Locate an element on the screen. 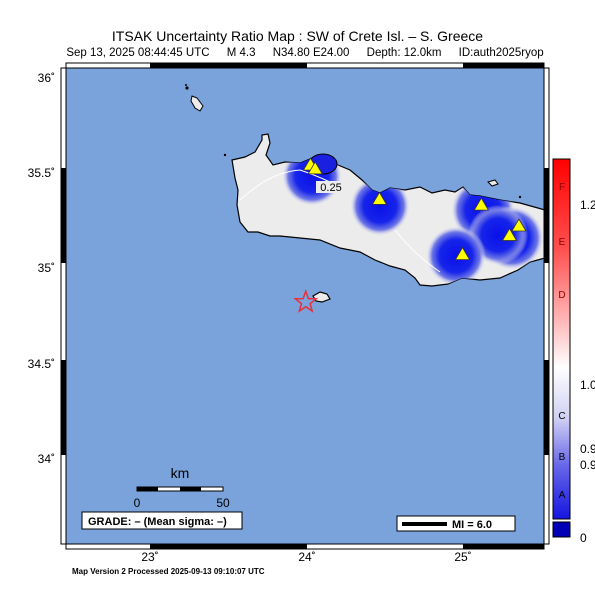  colorbar-letter-a: A is located at coordinates (562, 495).